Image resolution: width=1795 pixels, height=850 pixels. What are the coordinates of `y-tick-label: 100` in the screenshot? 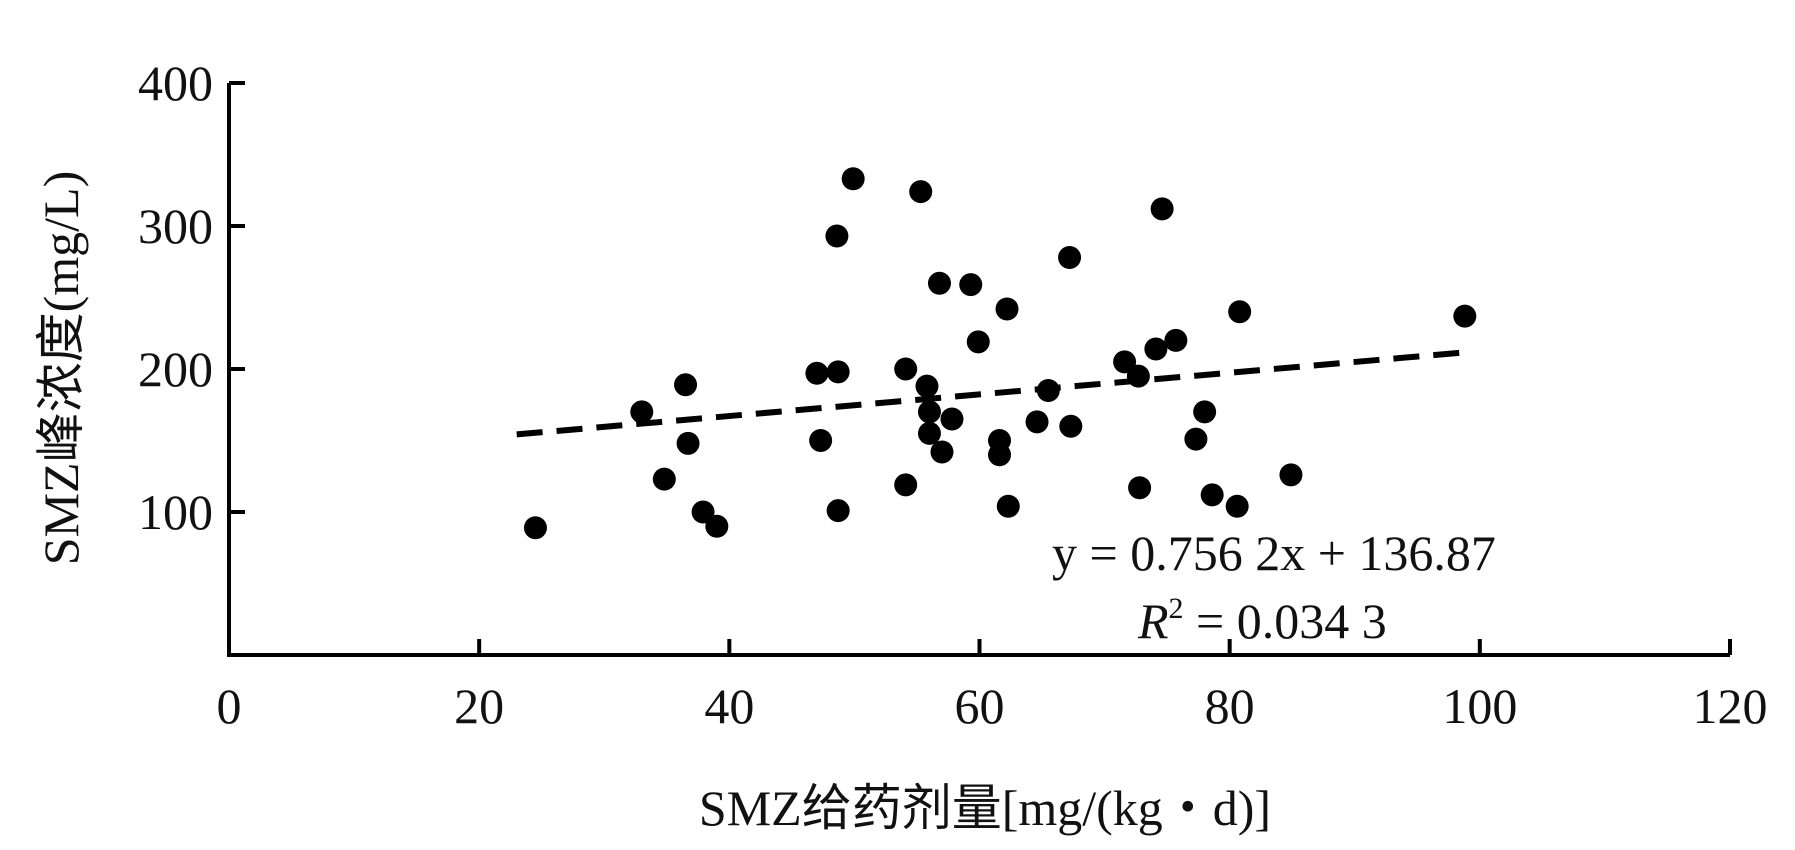 It's located at (175, 512).